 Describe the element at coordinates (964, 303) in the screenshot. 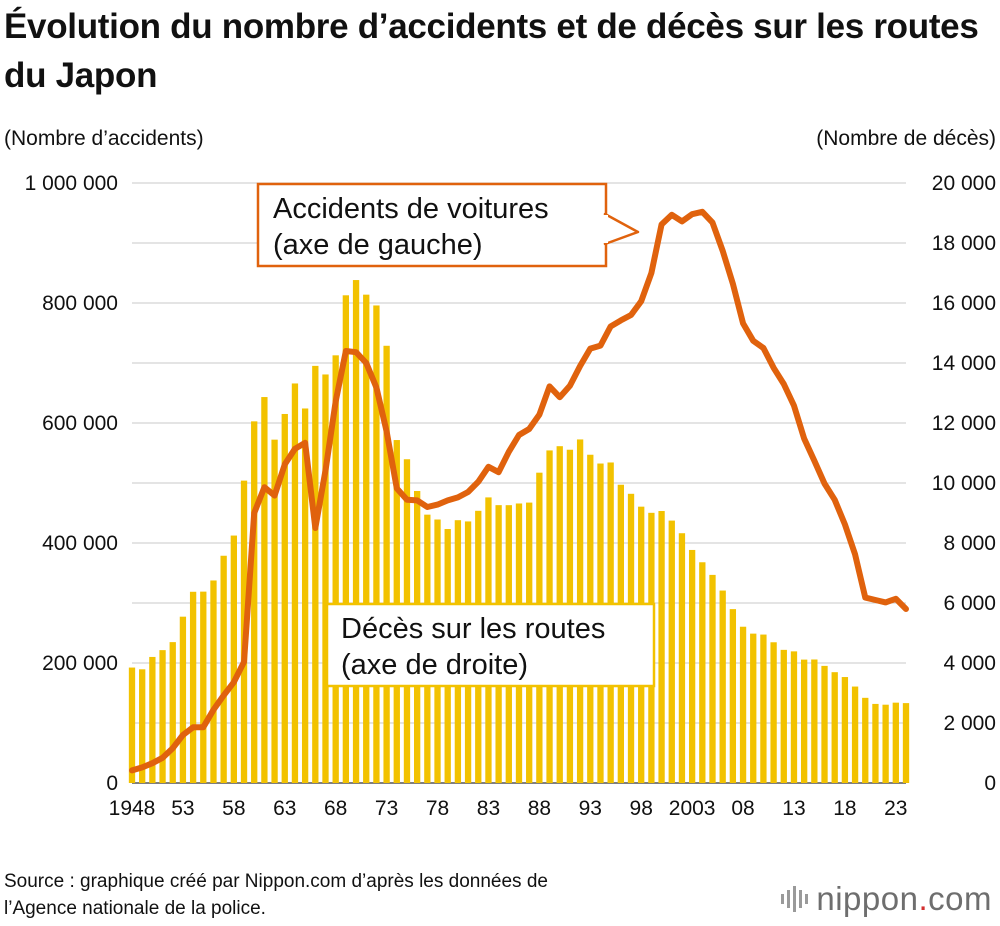

I see `right-tick-label: 16 000` at that location.